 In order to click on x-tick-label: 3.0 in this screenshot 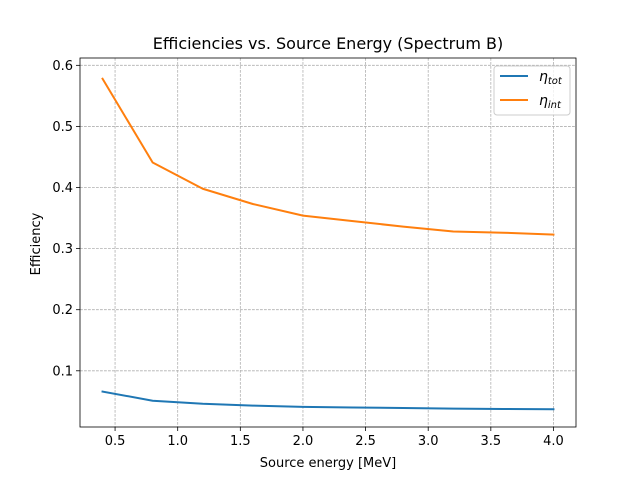, I will do `click(428, 441)`.